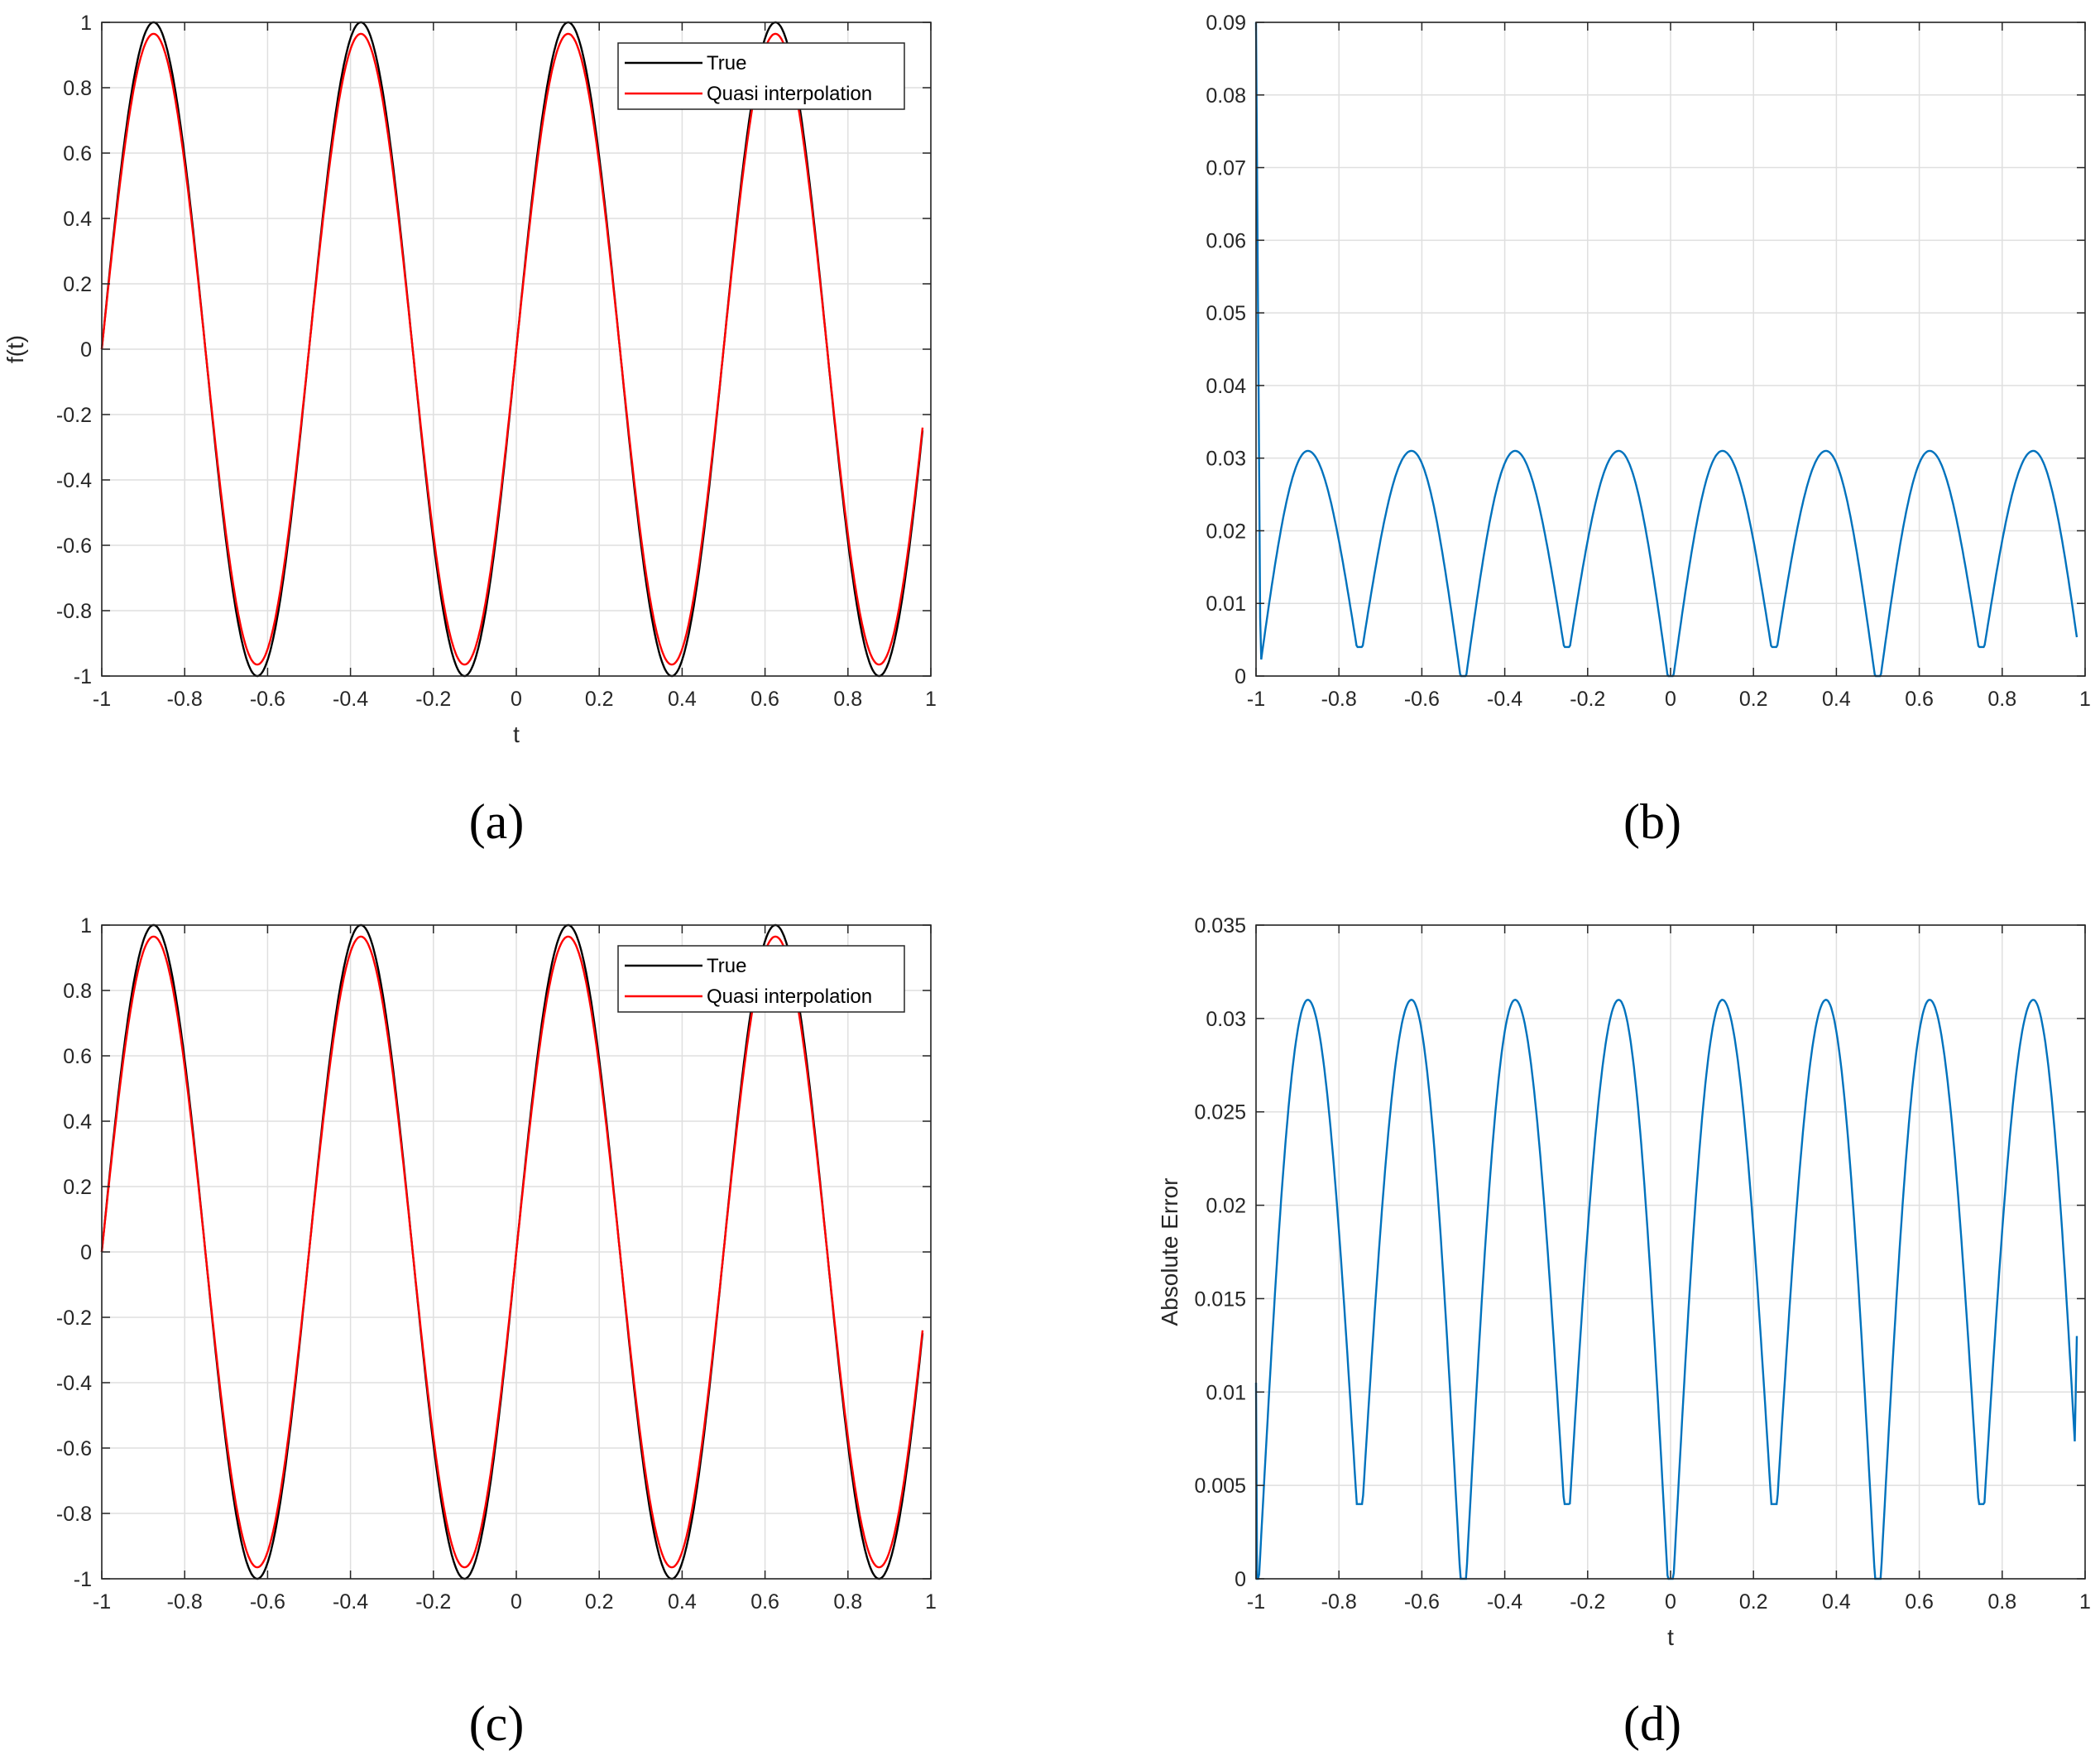 The width and height of the screenshot is (2100, 1760). I want to click on y-tick-label: 0.06, so click(1226, 240).